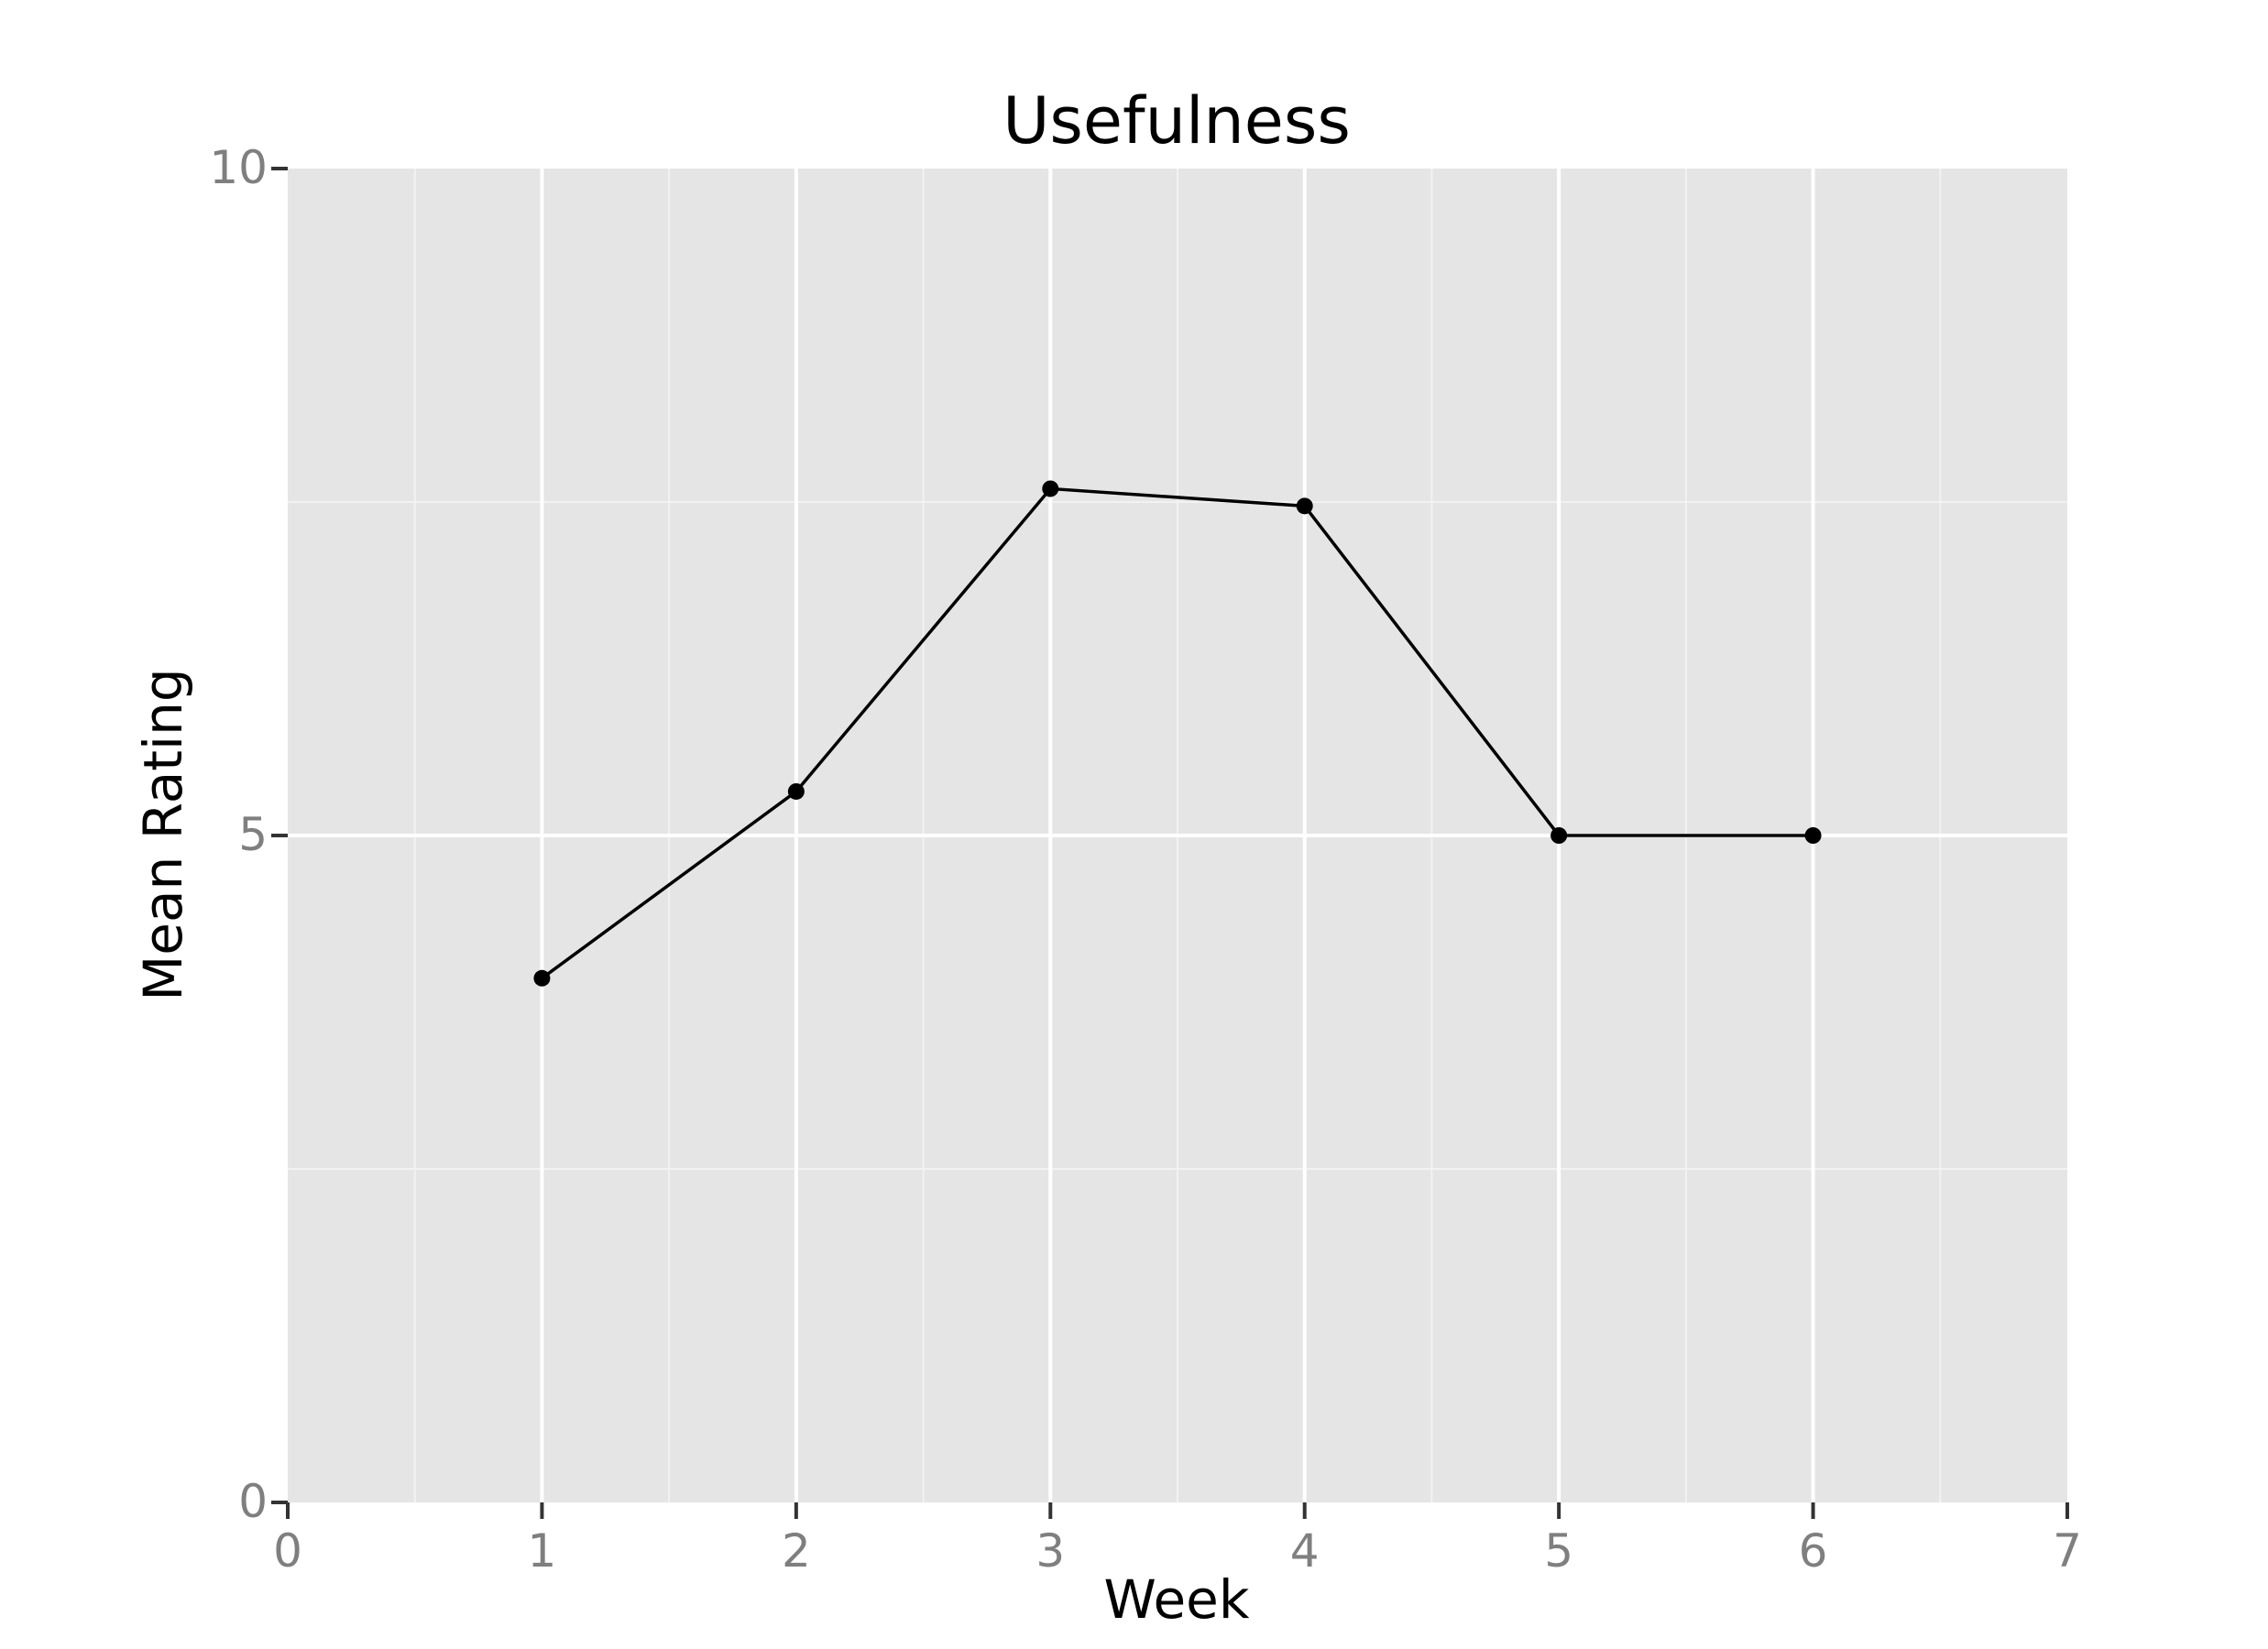 This screenshot has width=2268, height=1649. Describe the element at coordinates (1305, 1551) in the screenshot. I see `x-tick-label: 4` at that location.